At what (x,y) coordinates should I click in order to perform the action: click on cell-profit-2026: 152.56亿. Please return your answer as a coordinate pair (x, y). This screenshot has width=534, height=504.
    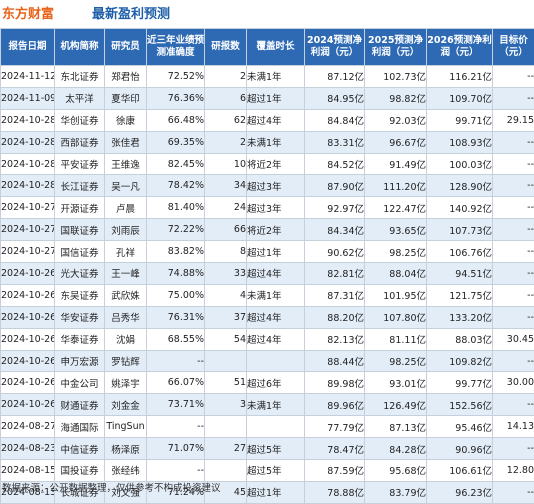
    Looking at the image, I should click on (460, 405).